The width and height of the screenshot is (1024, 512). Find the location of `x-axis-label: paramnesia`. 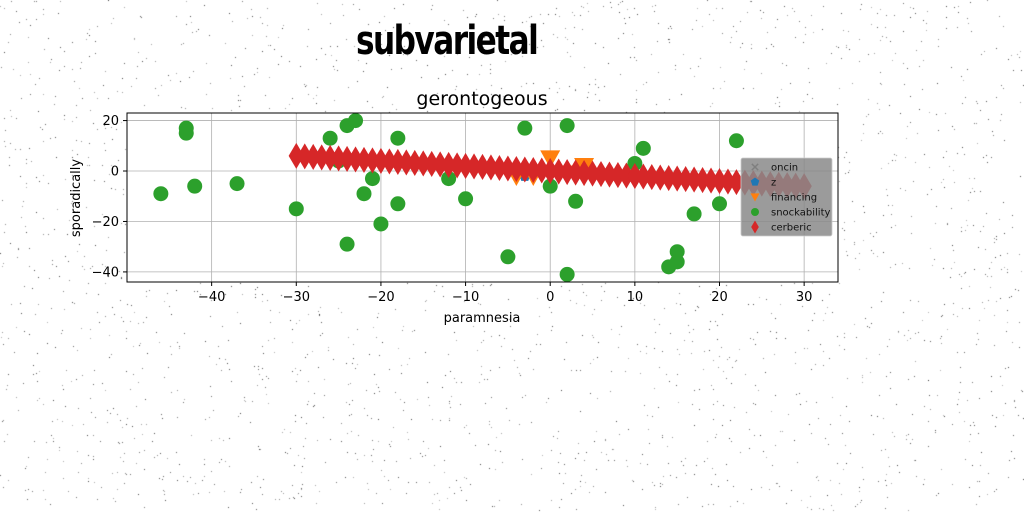

x-axis-label: paramnesia is located at coordinates (482, 318).